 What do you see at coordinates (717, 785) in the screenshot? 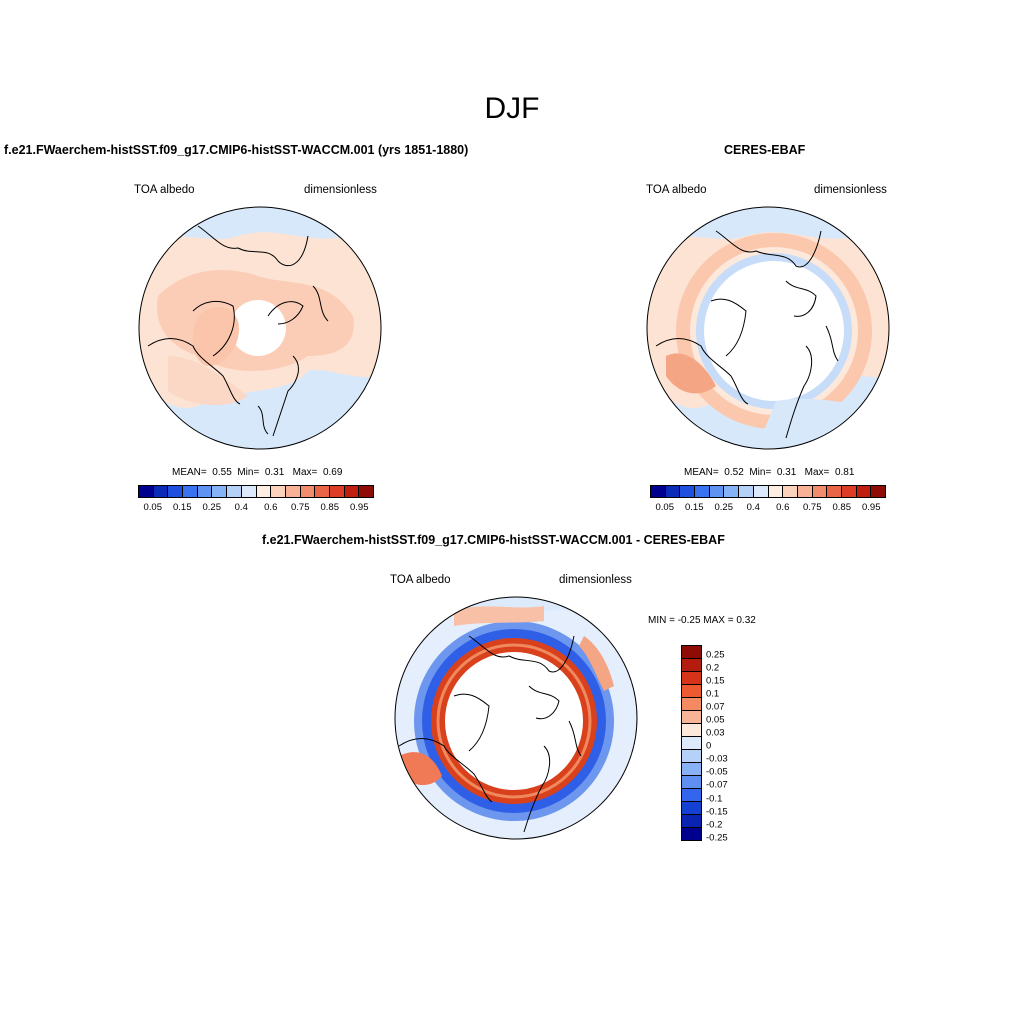
I see `colorbar-tick-label: -0.07` at bounding box center [717, 785].